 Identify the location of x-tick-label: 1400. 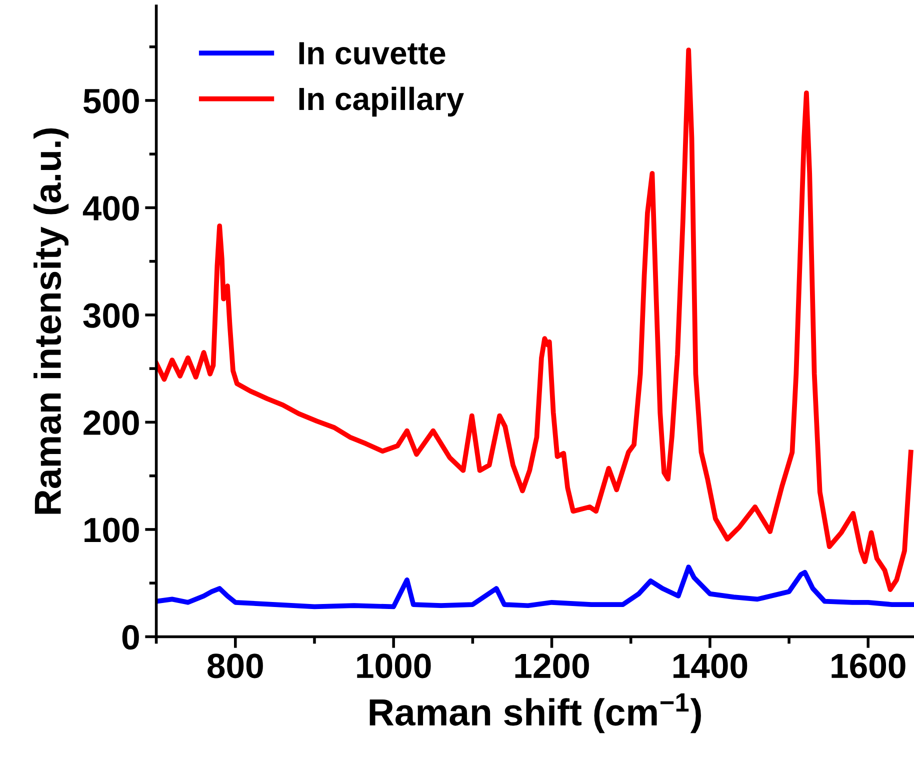
(711, 666).